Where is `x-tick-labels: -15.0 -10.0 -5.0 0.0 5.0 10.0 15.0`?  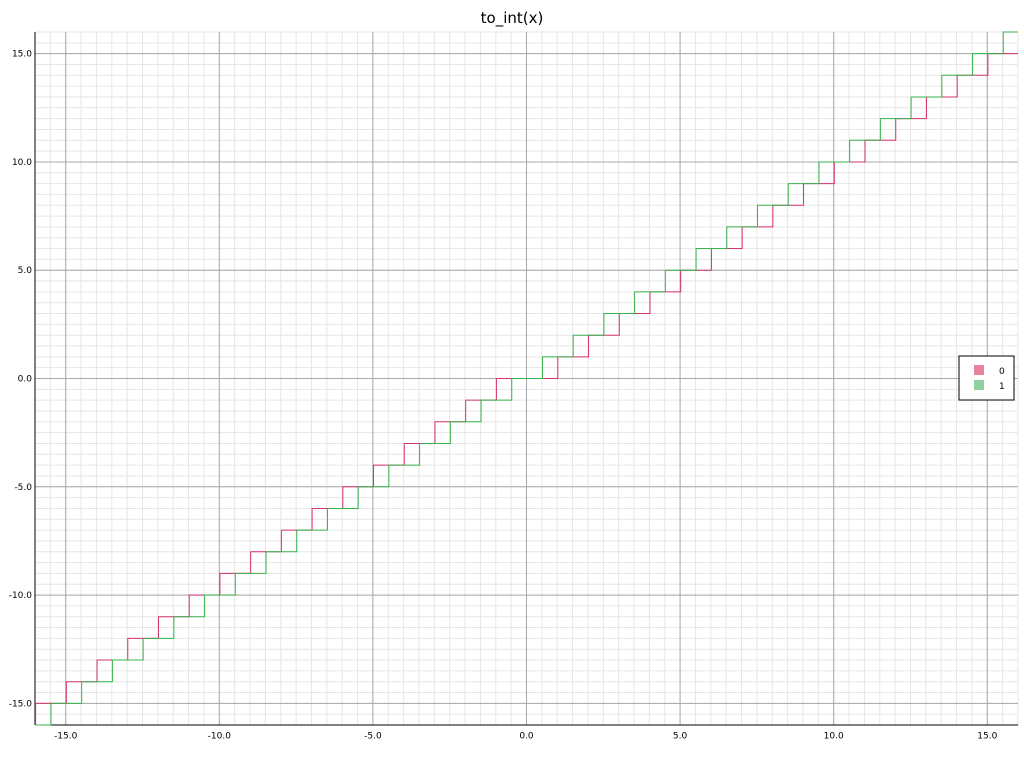
x-tick-labels: -15.0 -10.0 -5.0 0.0 5.0 10.0 15.0 is located at coordinates (526, 737).